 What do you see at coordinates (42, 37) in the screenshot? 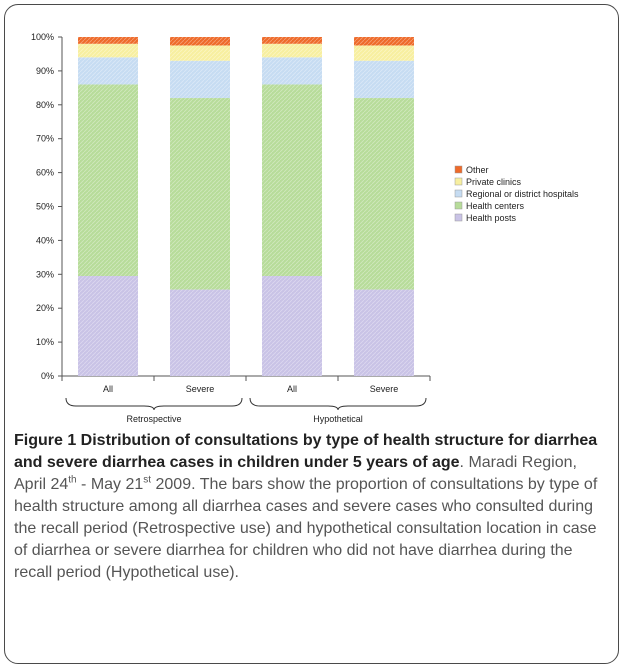
I see `y-tick-label: 100%` at bounding box center [42, 37].